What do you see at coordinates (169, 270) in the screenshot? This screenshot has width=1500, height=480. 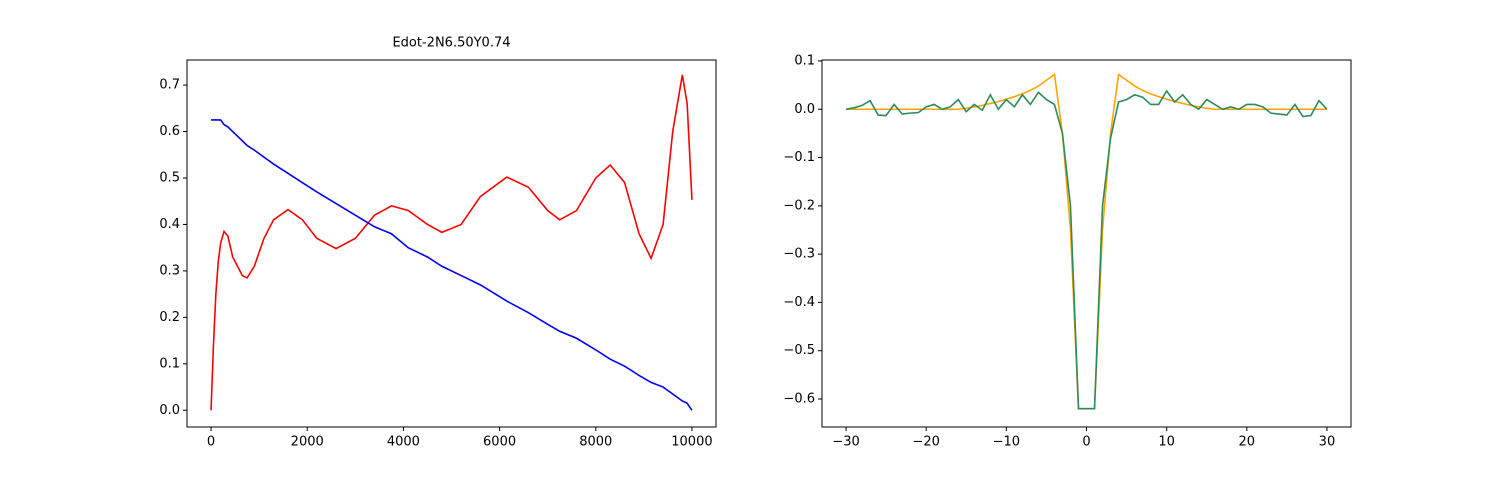 I see `y-tick-label: 0.3` at bounding box center [169, 270].